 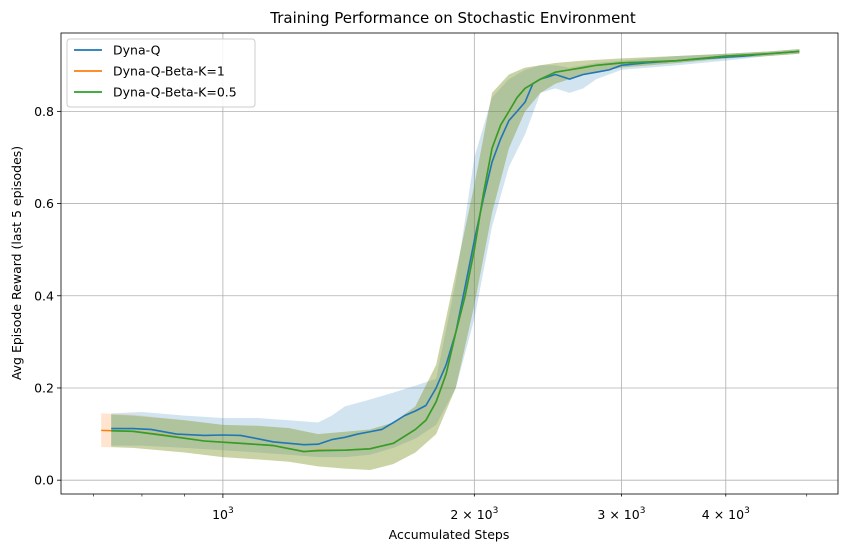 I want to click on legend-box, so click(x=161, y=73).